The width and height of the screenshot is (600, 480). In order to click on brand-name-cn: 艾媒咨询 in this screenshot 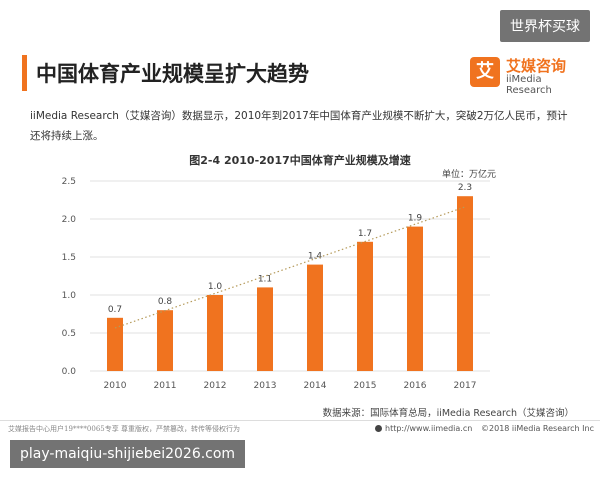, I will do `click(536, 66)`.